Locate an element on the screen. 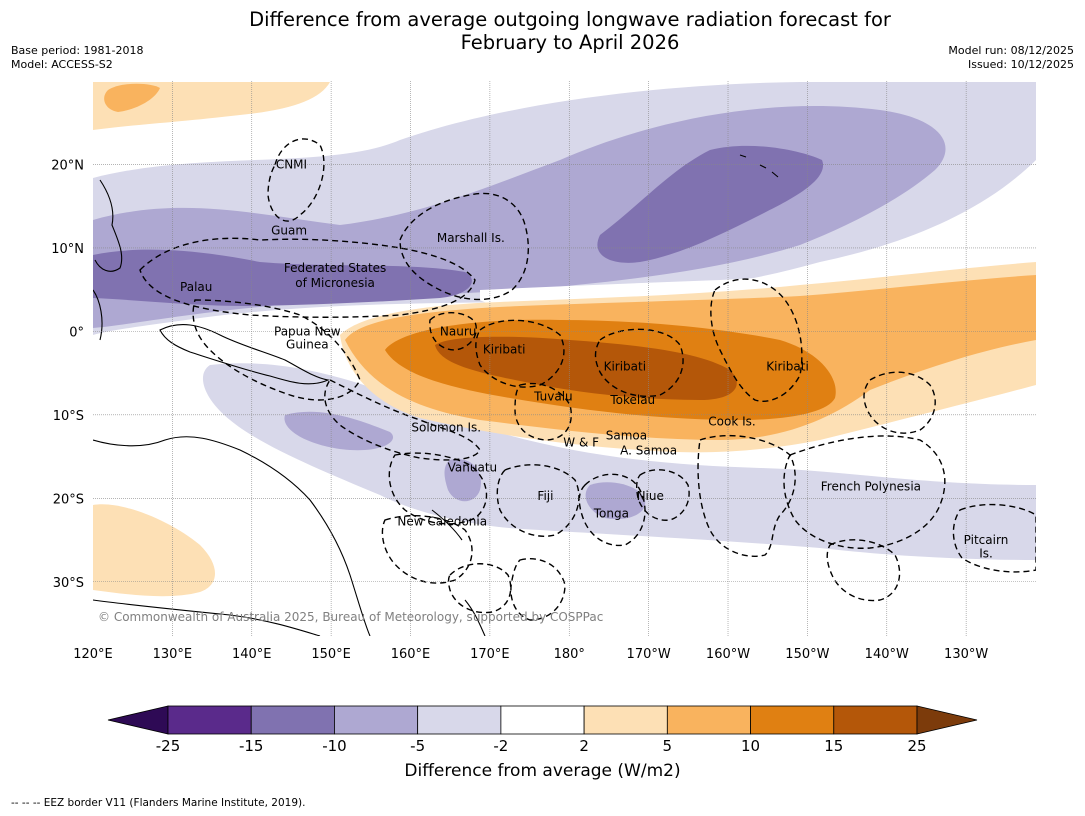 The width and height of the screenshot is (1085, 816). lon-tick-label: 130°E is located at coordinates (173, 654).